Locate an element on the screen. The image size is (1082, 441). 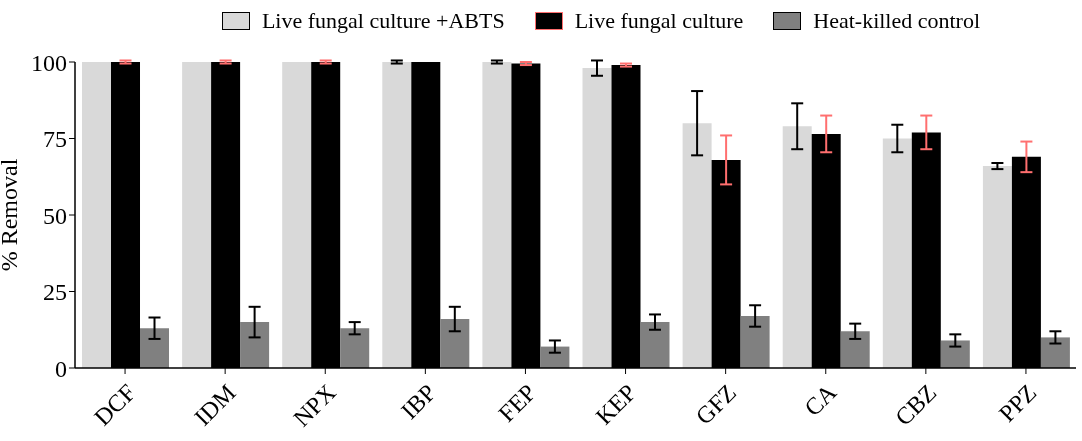
legend-label: Live fungal culture is located at coordinates (659, 21).